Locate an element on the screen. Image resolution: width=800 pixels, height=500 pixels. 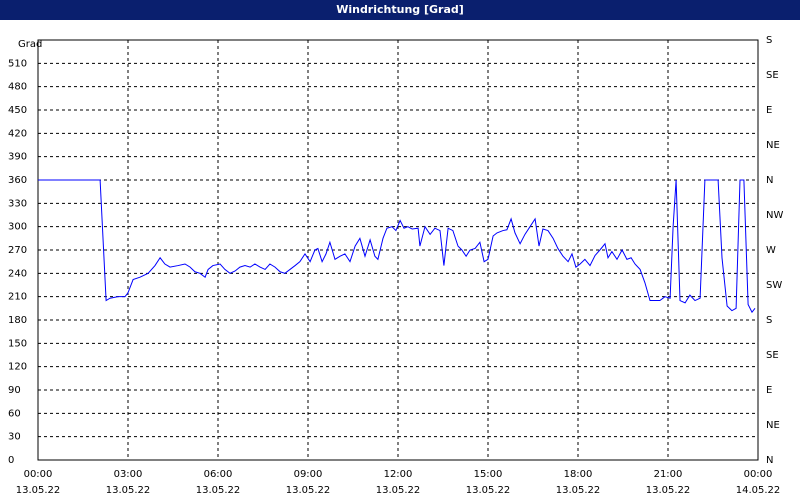
x-tick-label: 12:00 is located at coordinates (398, 474).